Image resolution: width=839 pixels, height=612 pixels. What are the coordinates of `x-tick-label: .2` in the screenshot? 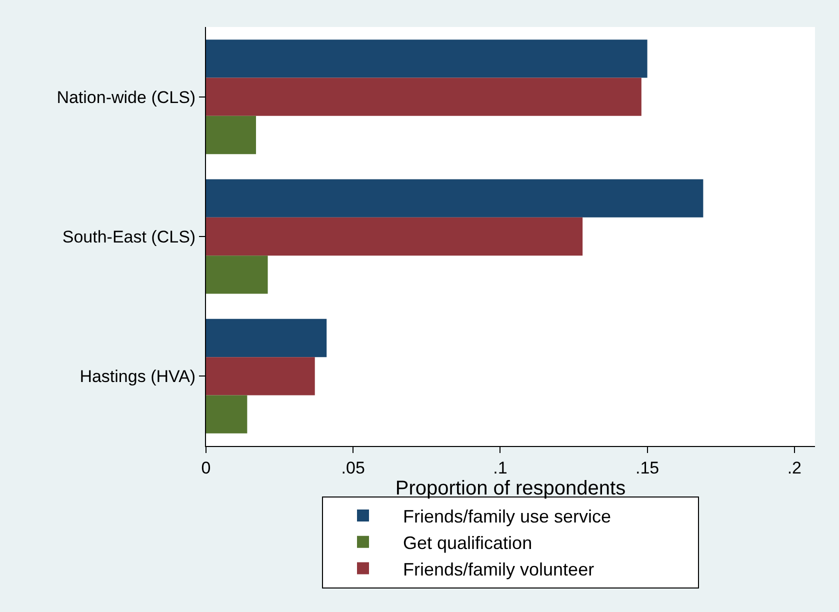 It's located at (794, 468).